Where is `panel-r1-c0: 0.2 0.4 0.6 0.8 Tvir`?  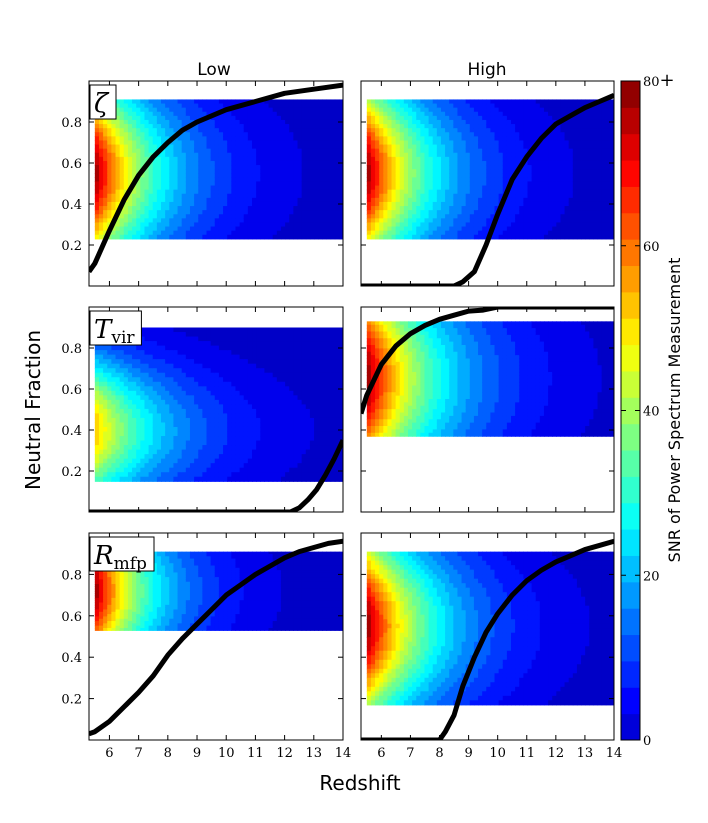
panel-r1-c0: 0.2 0.4 0.6 0.8 Tvir is located at coordinates (202, 409).